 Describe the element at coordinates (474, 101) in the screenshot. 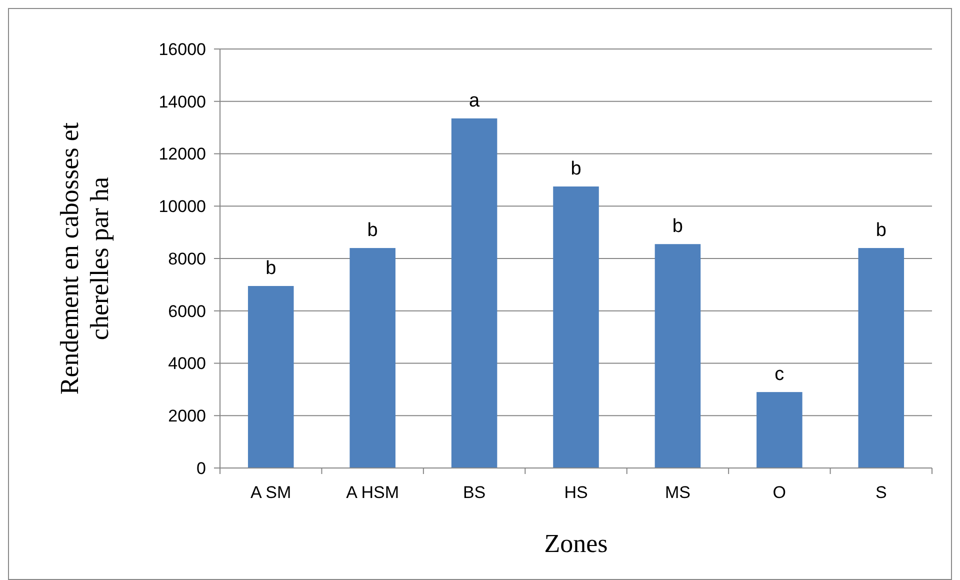

I see `annotation: a` at that location.